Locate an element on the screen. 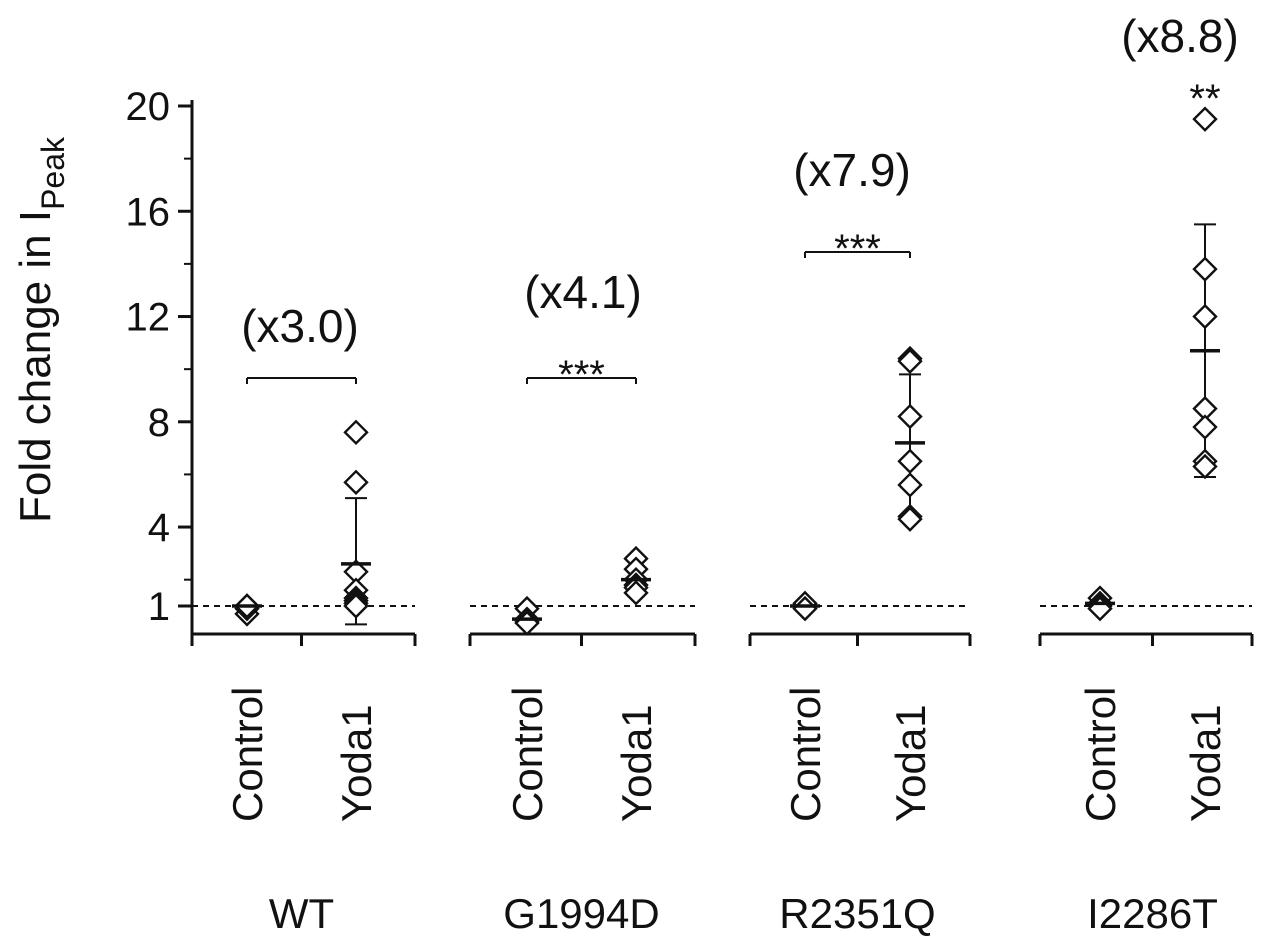 Image resolution: width=1280 pixels, height=940 pixels. group-label: WT is located at coordinates (301, 913).